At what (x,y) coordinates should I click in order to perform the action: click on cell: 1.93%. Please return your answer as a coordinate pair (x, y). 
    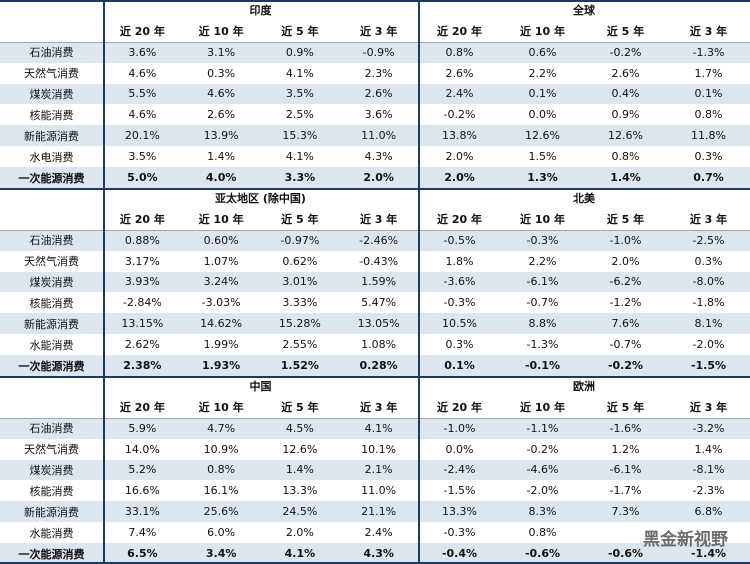
    Looking at the image, I should click on (221, 366).